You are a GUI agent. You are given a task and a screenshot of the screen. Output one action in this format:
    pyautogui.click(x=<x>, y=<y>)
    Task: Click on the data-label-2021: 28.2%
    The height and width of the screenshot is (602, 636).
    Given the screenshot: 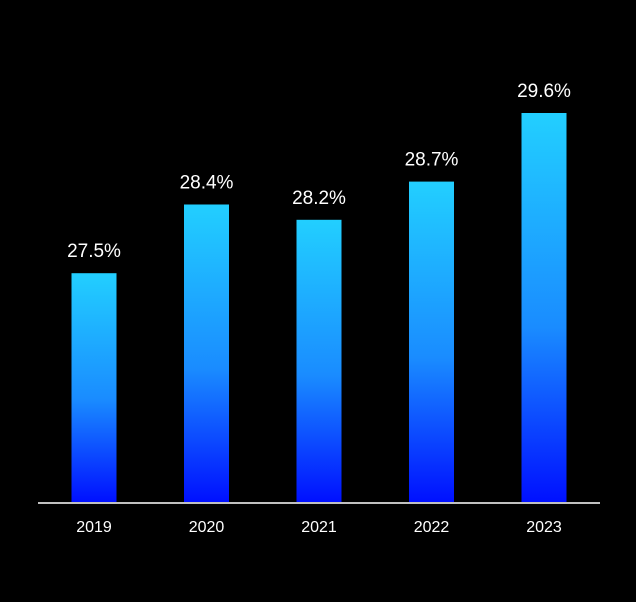 What is the action you would take?
    pyautogui.click(x=319, y=198)
    